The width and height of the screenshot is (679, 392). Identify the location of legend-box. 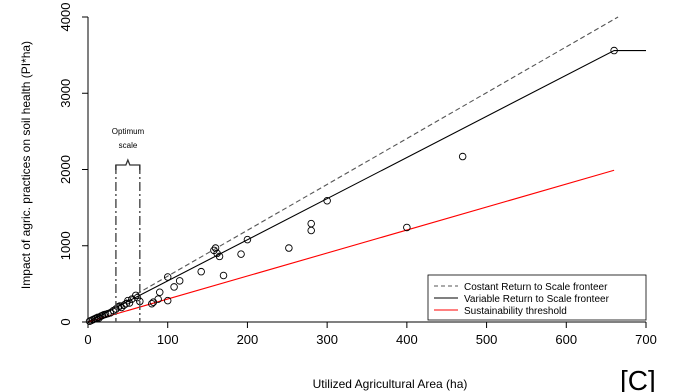
(537, 297).